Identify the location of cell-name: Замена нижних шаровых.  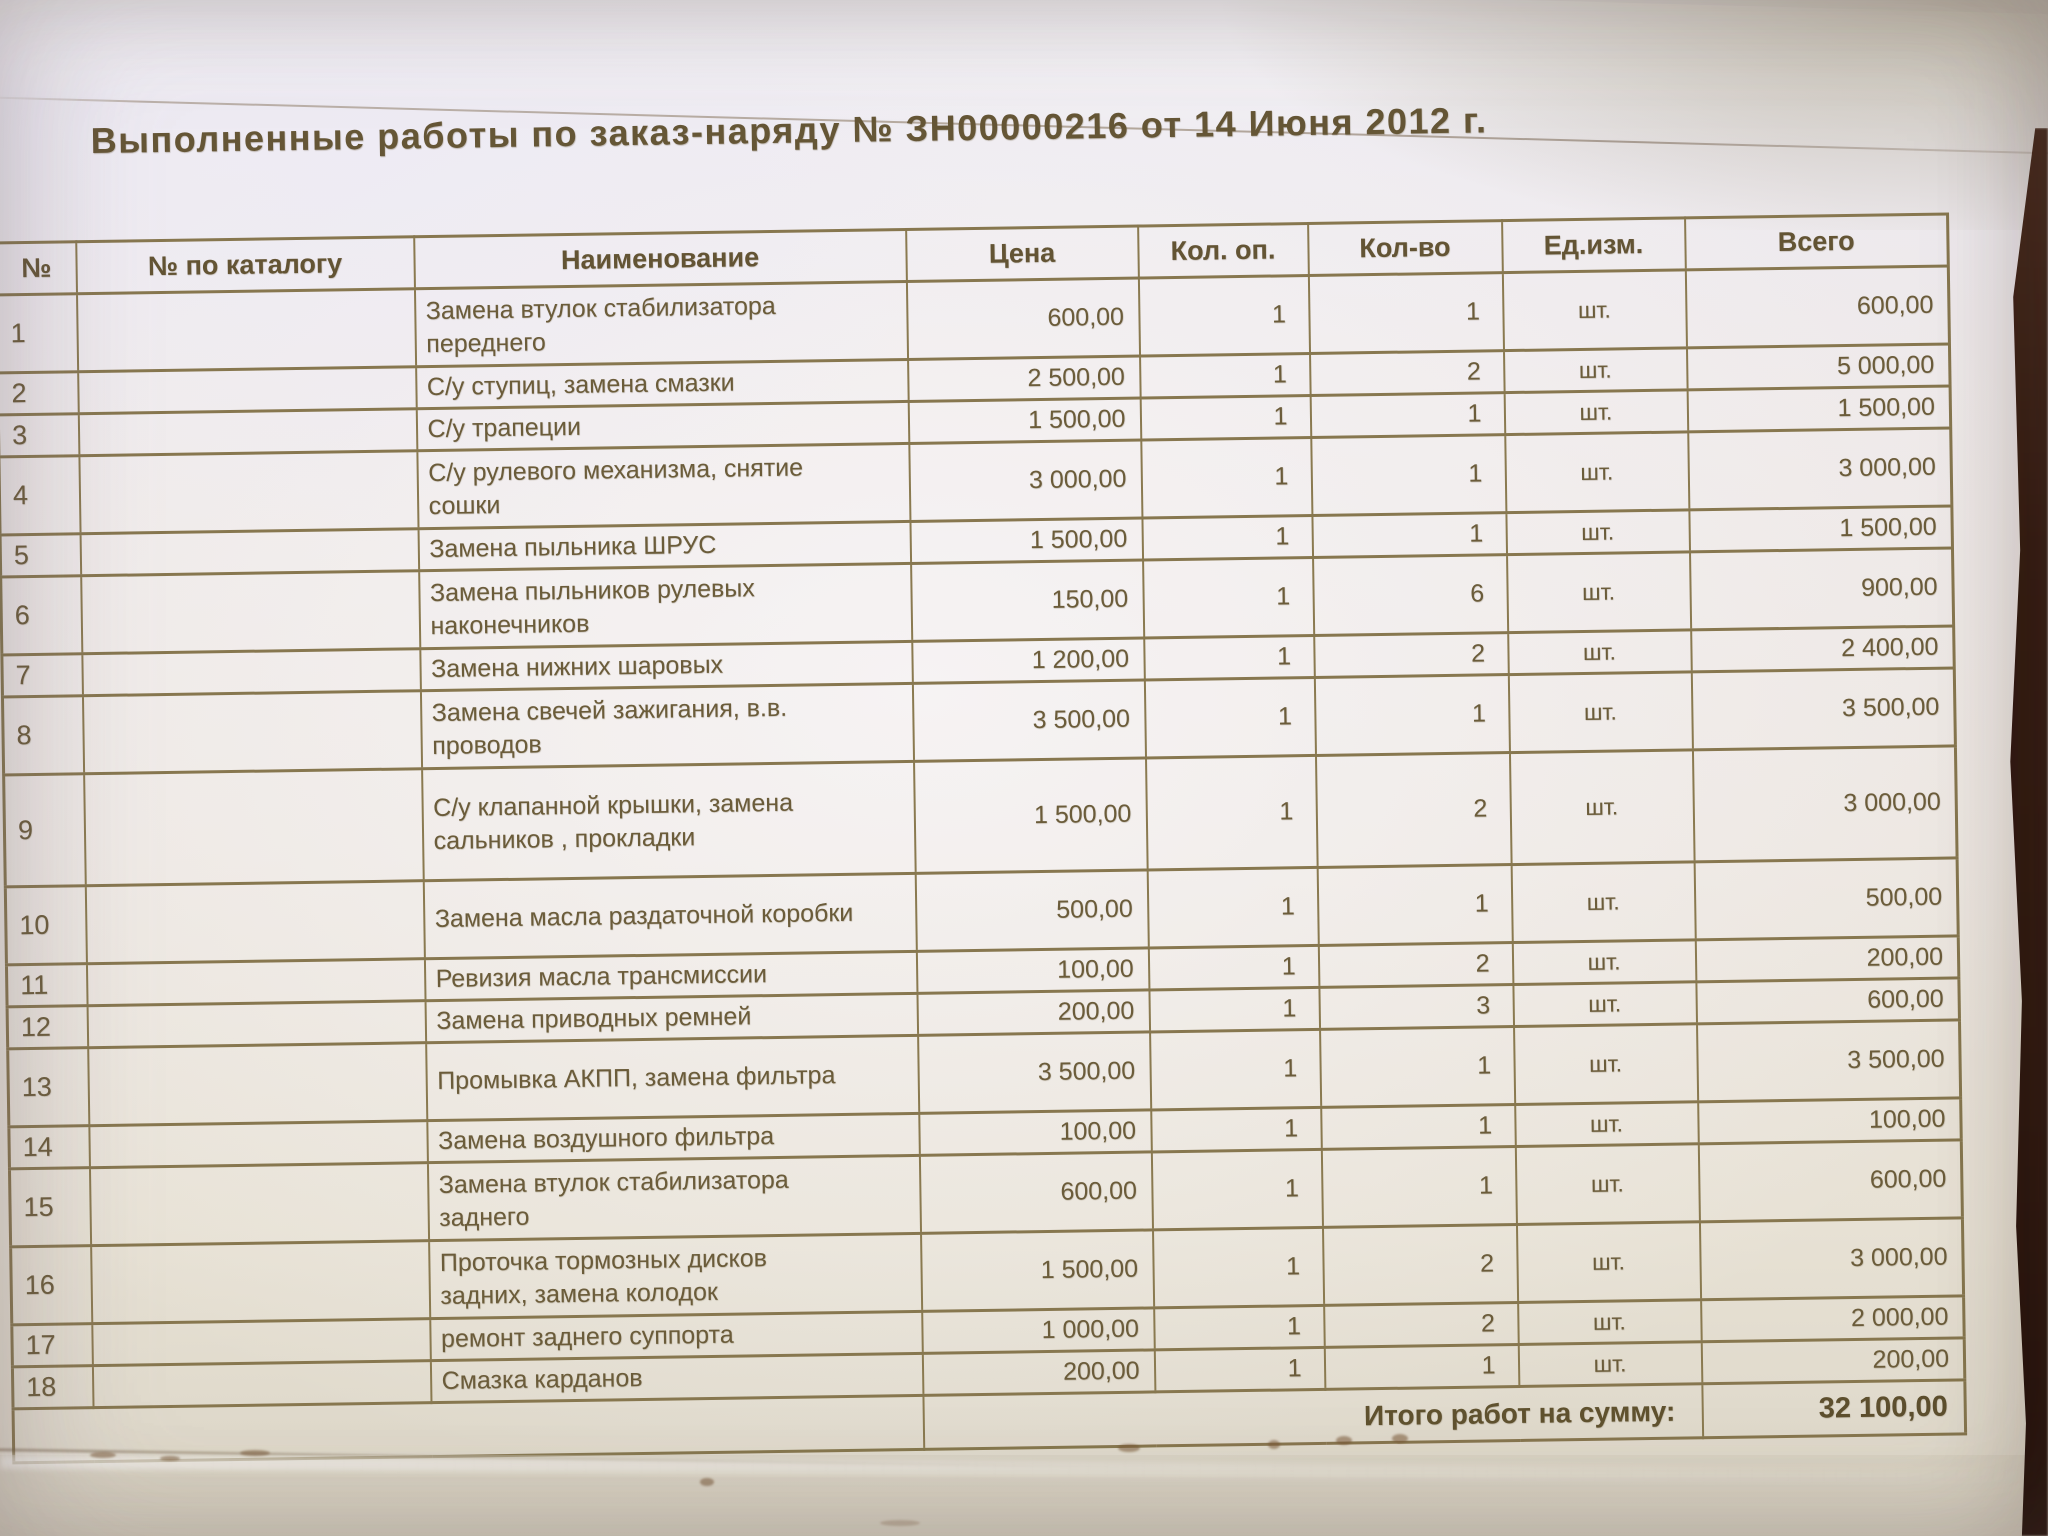
(666, 666).